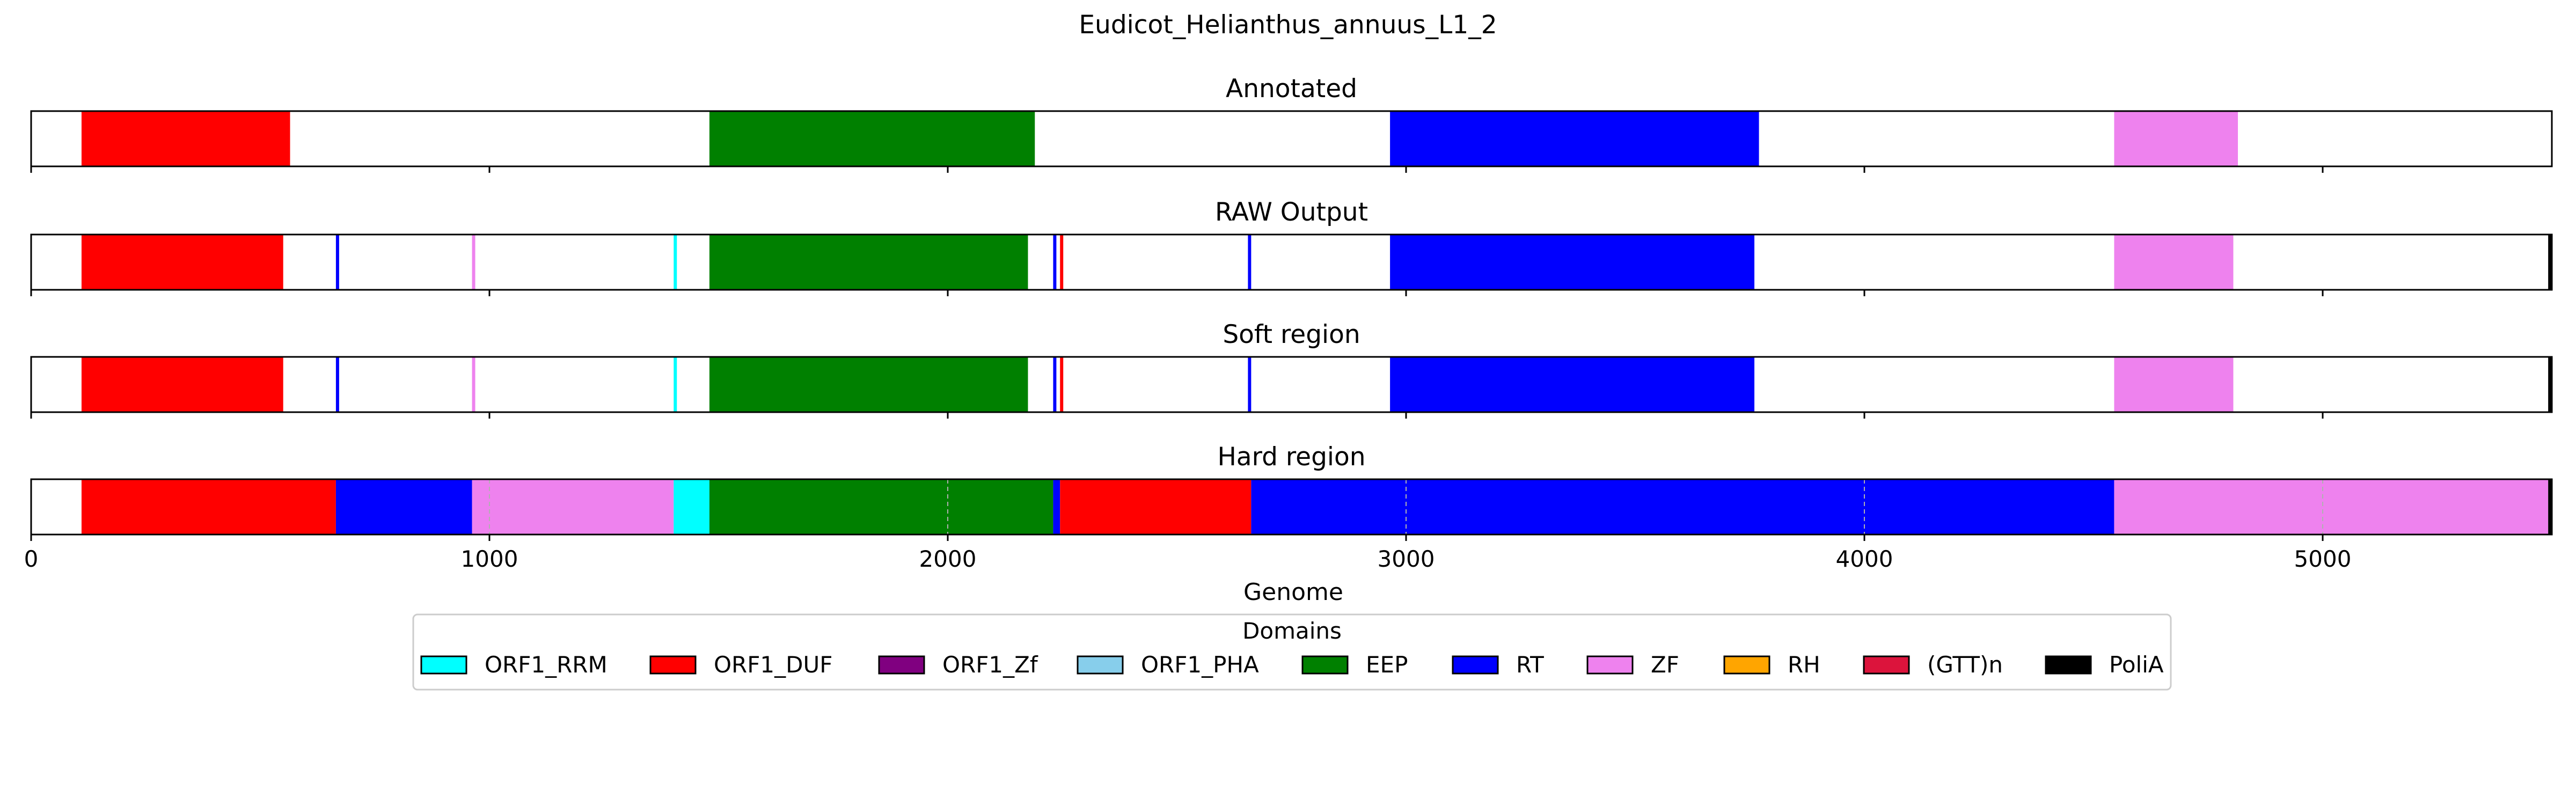 The width and height of the screenshot is (2576, 805). What do you see at coordinates (2136, 665) in the screenshot?
I see `legend-label: PoliA` at bounding box center [2136, 665].